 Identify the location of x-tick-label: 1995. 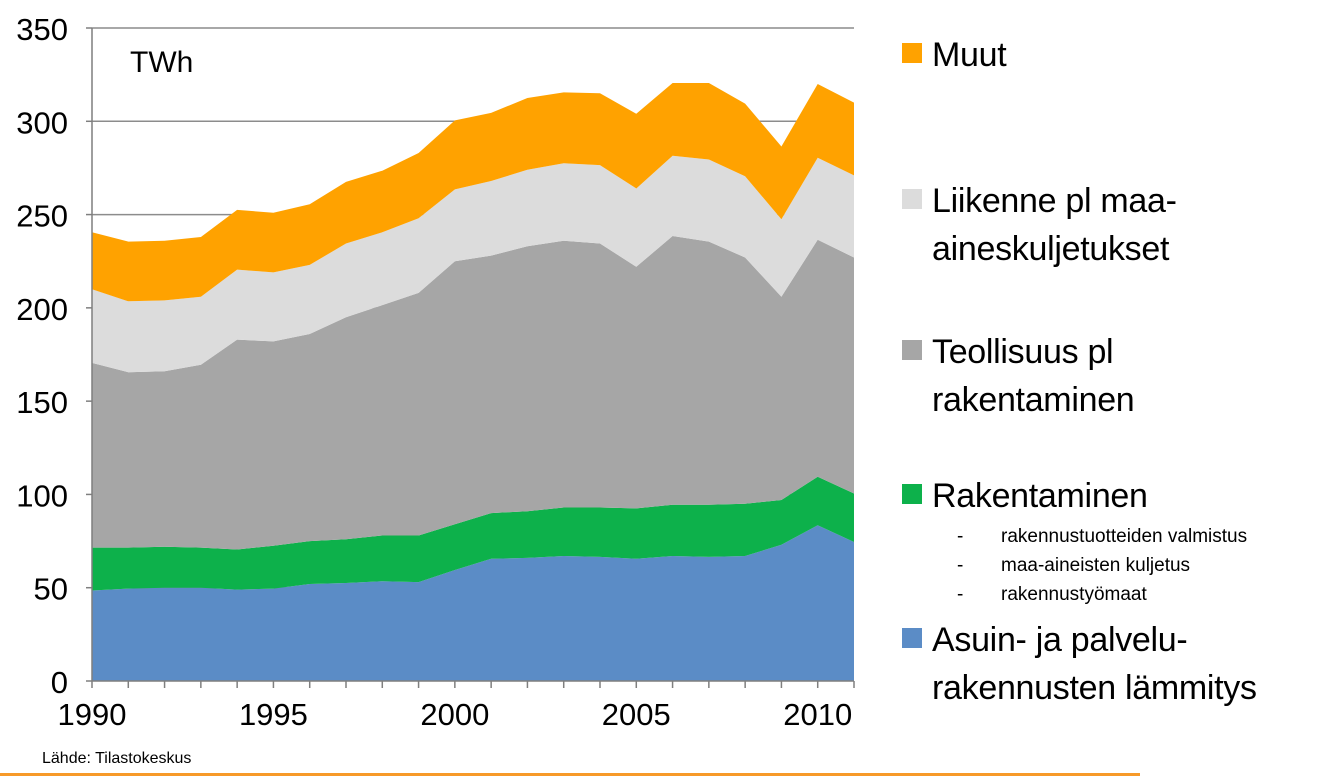
(273, 714).